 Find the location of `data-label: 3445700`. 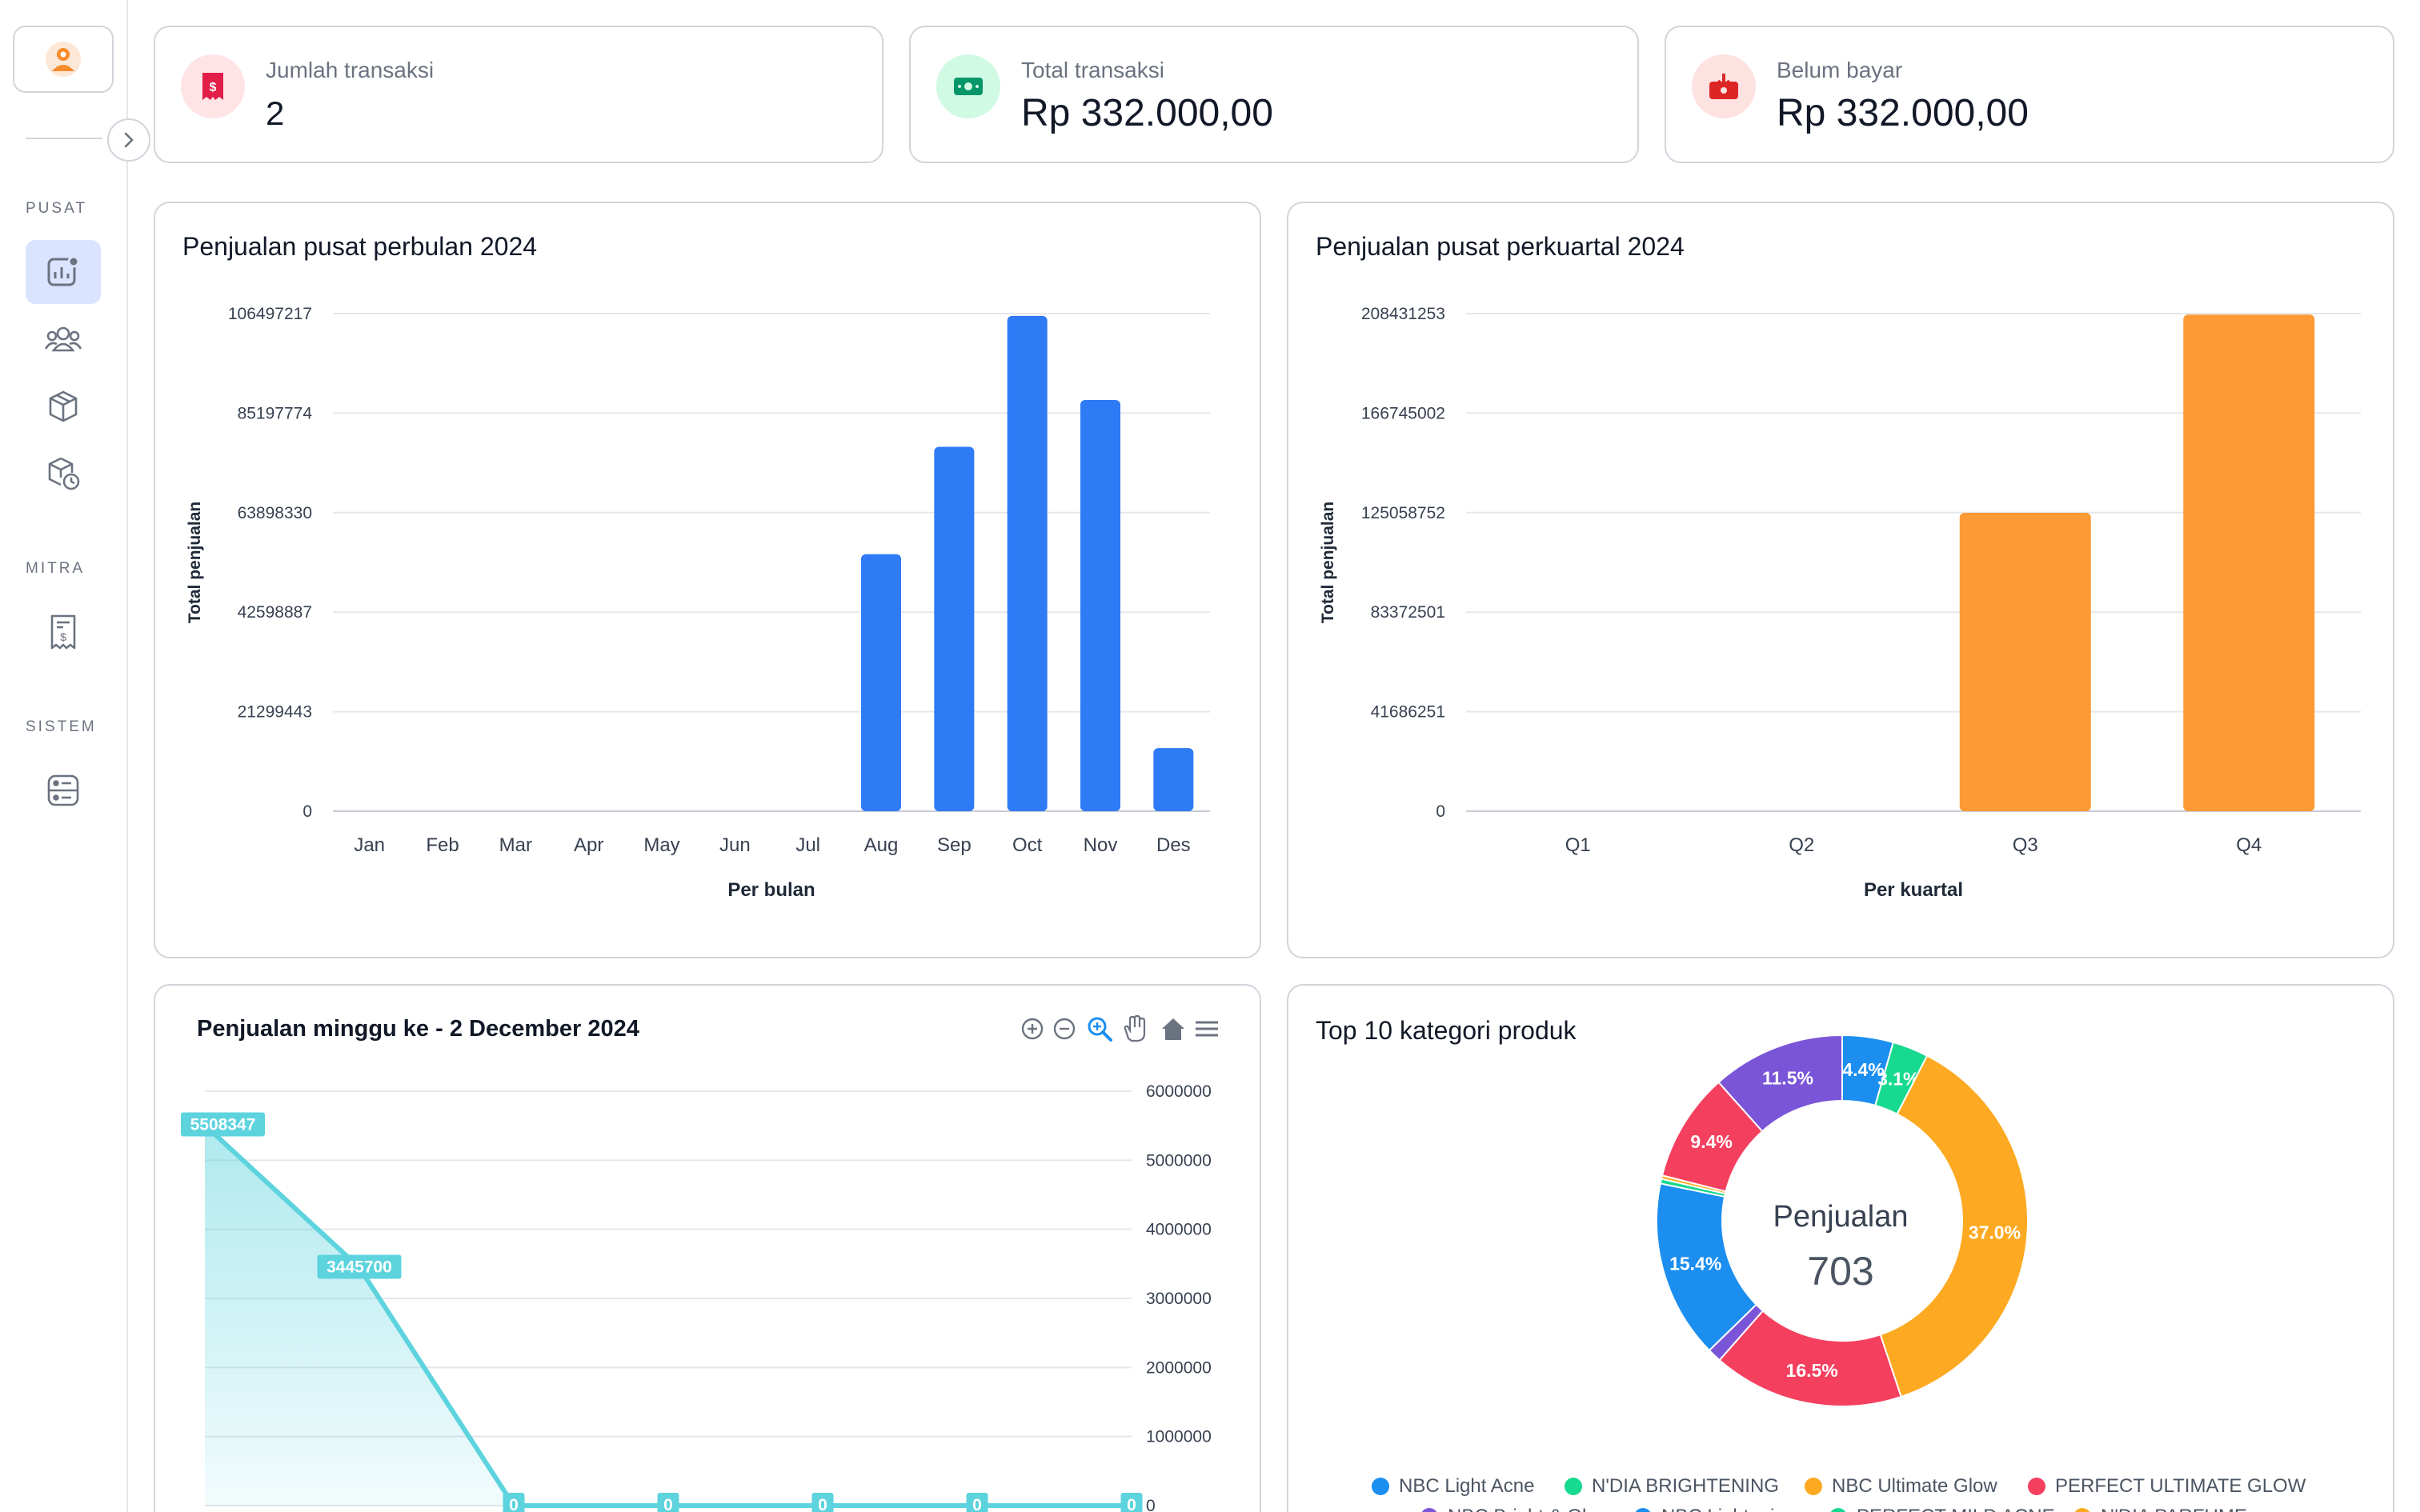

data-label: 3445700 is located at coordinates (359, 1267).